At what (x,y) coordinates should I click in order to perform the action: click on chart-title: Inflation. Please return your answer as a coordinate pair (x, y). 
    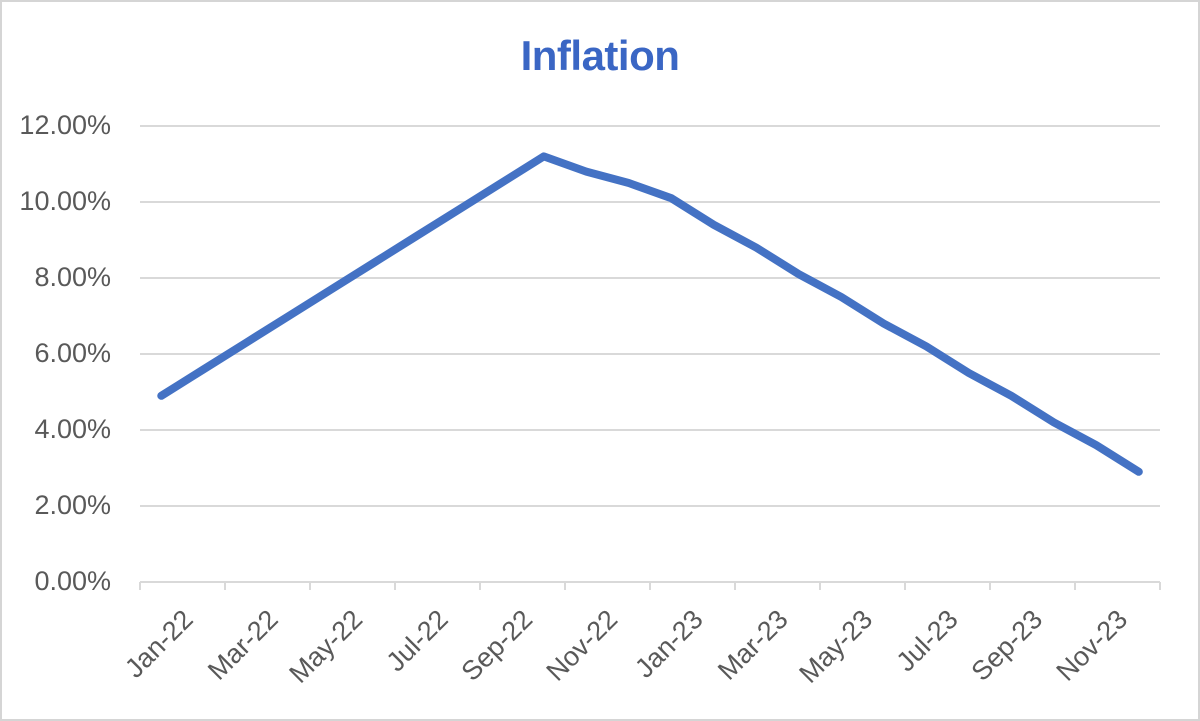
    Looking at the image, I should click on (600, 55).